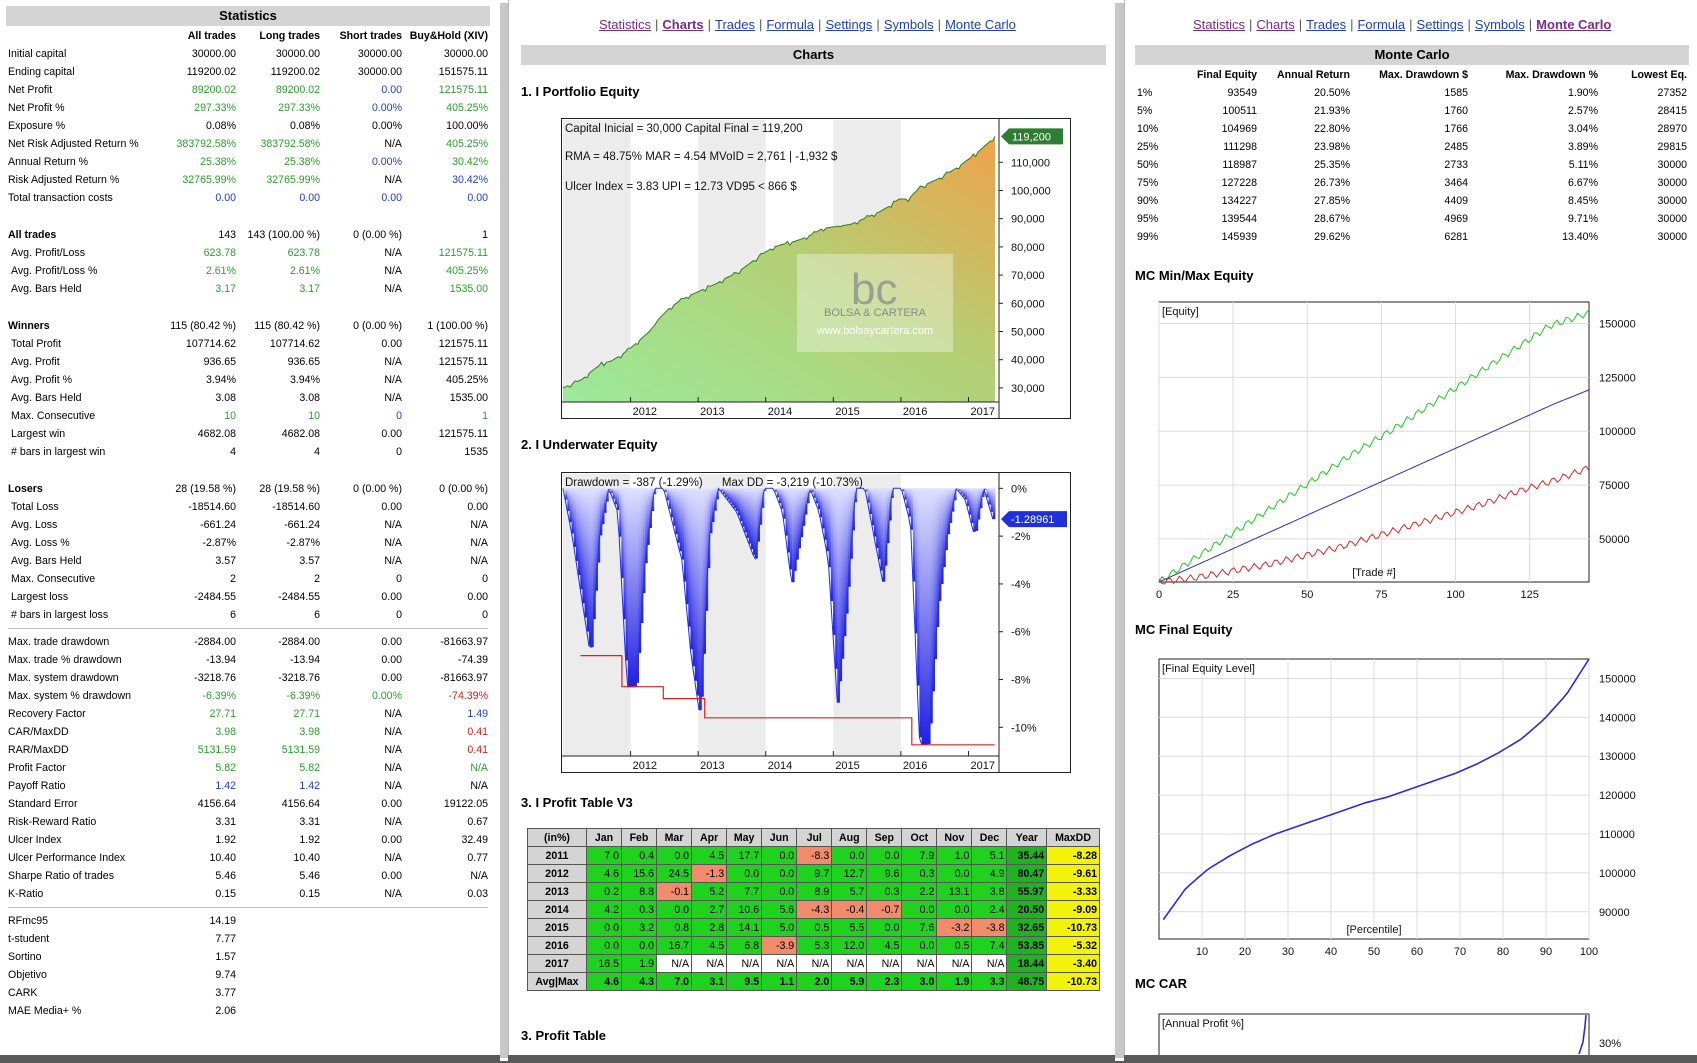 The image size is (1697, 1063). Describe the element at coordinates (884, 855) in the screenshot. I see `profit-cell: 0.0` at that location.